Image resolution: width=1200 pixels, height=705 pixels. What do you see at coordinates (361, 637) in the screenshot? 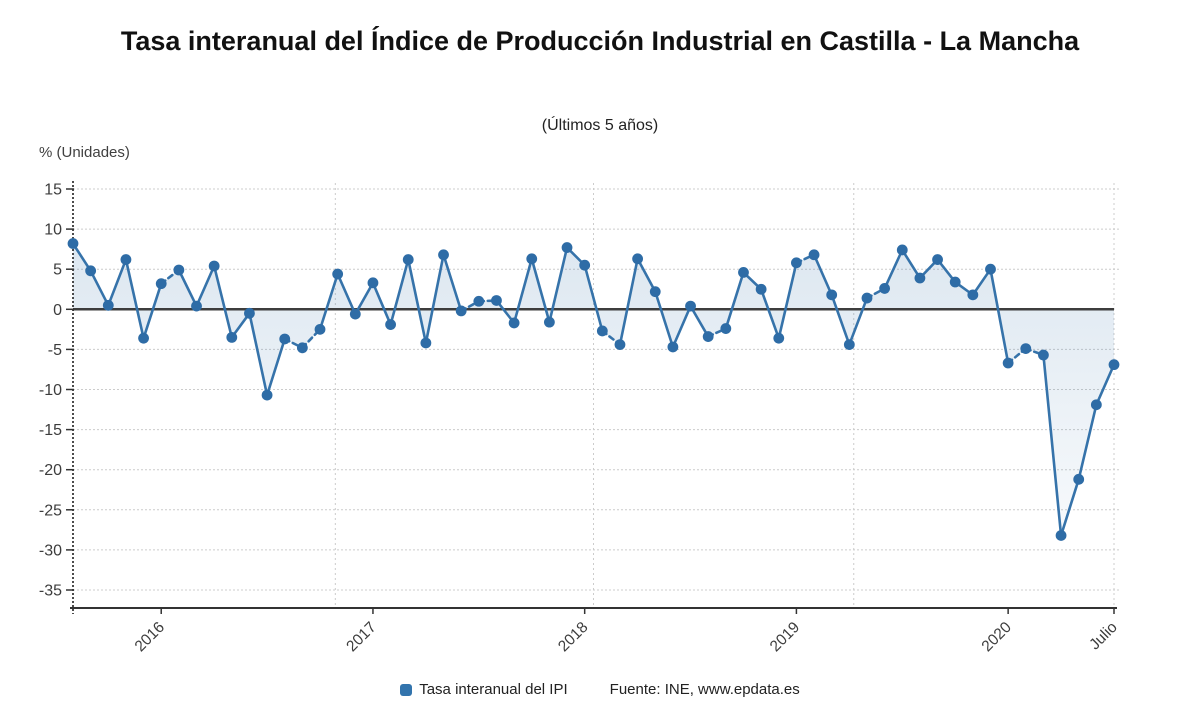
I see `x-tick-label: 2017` at bounding box center [361, 637].